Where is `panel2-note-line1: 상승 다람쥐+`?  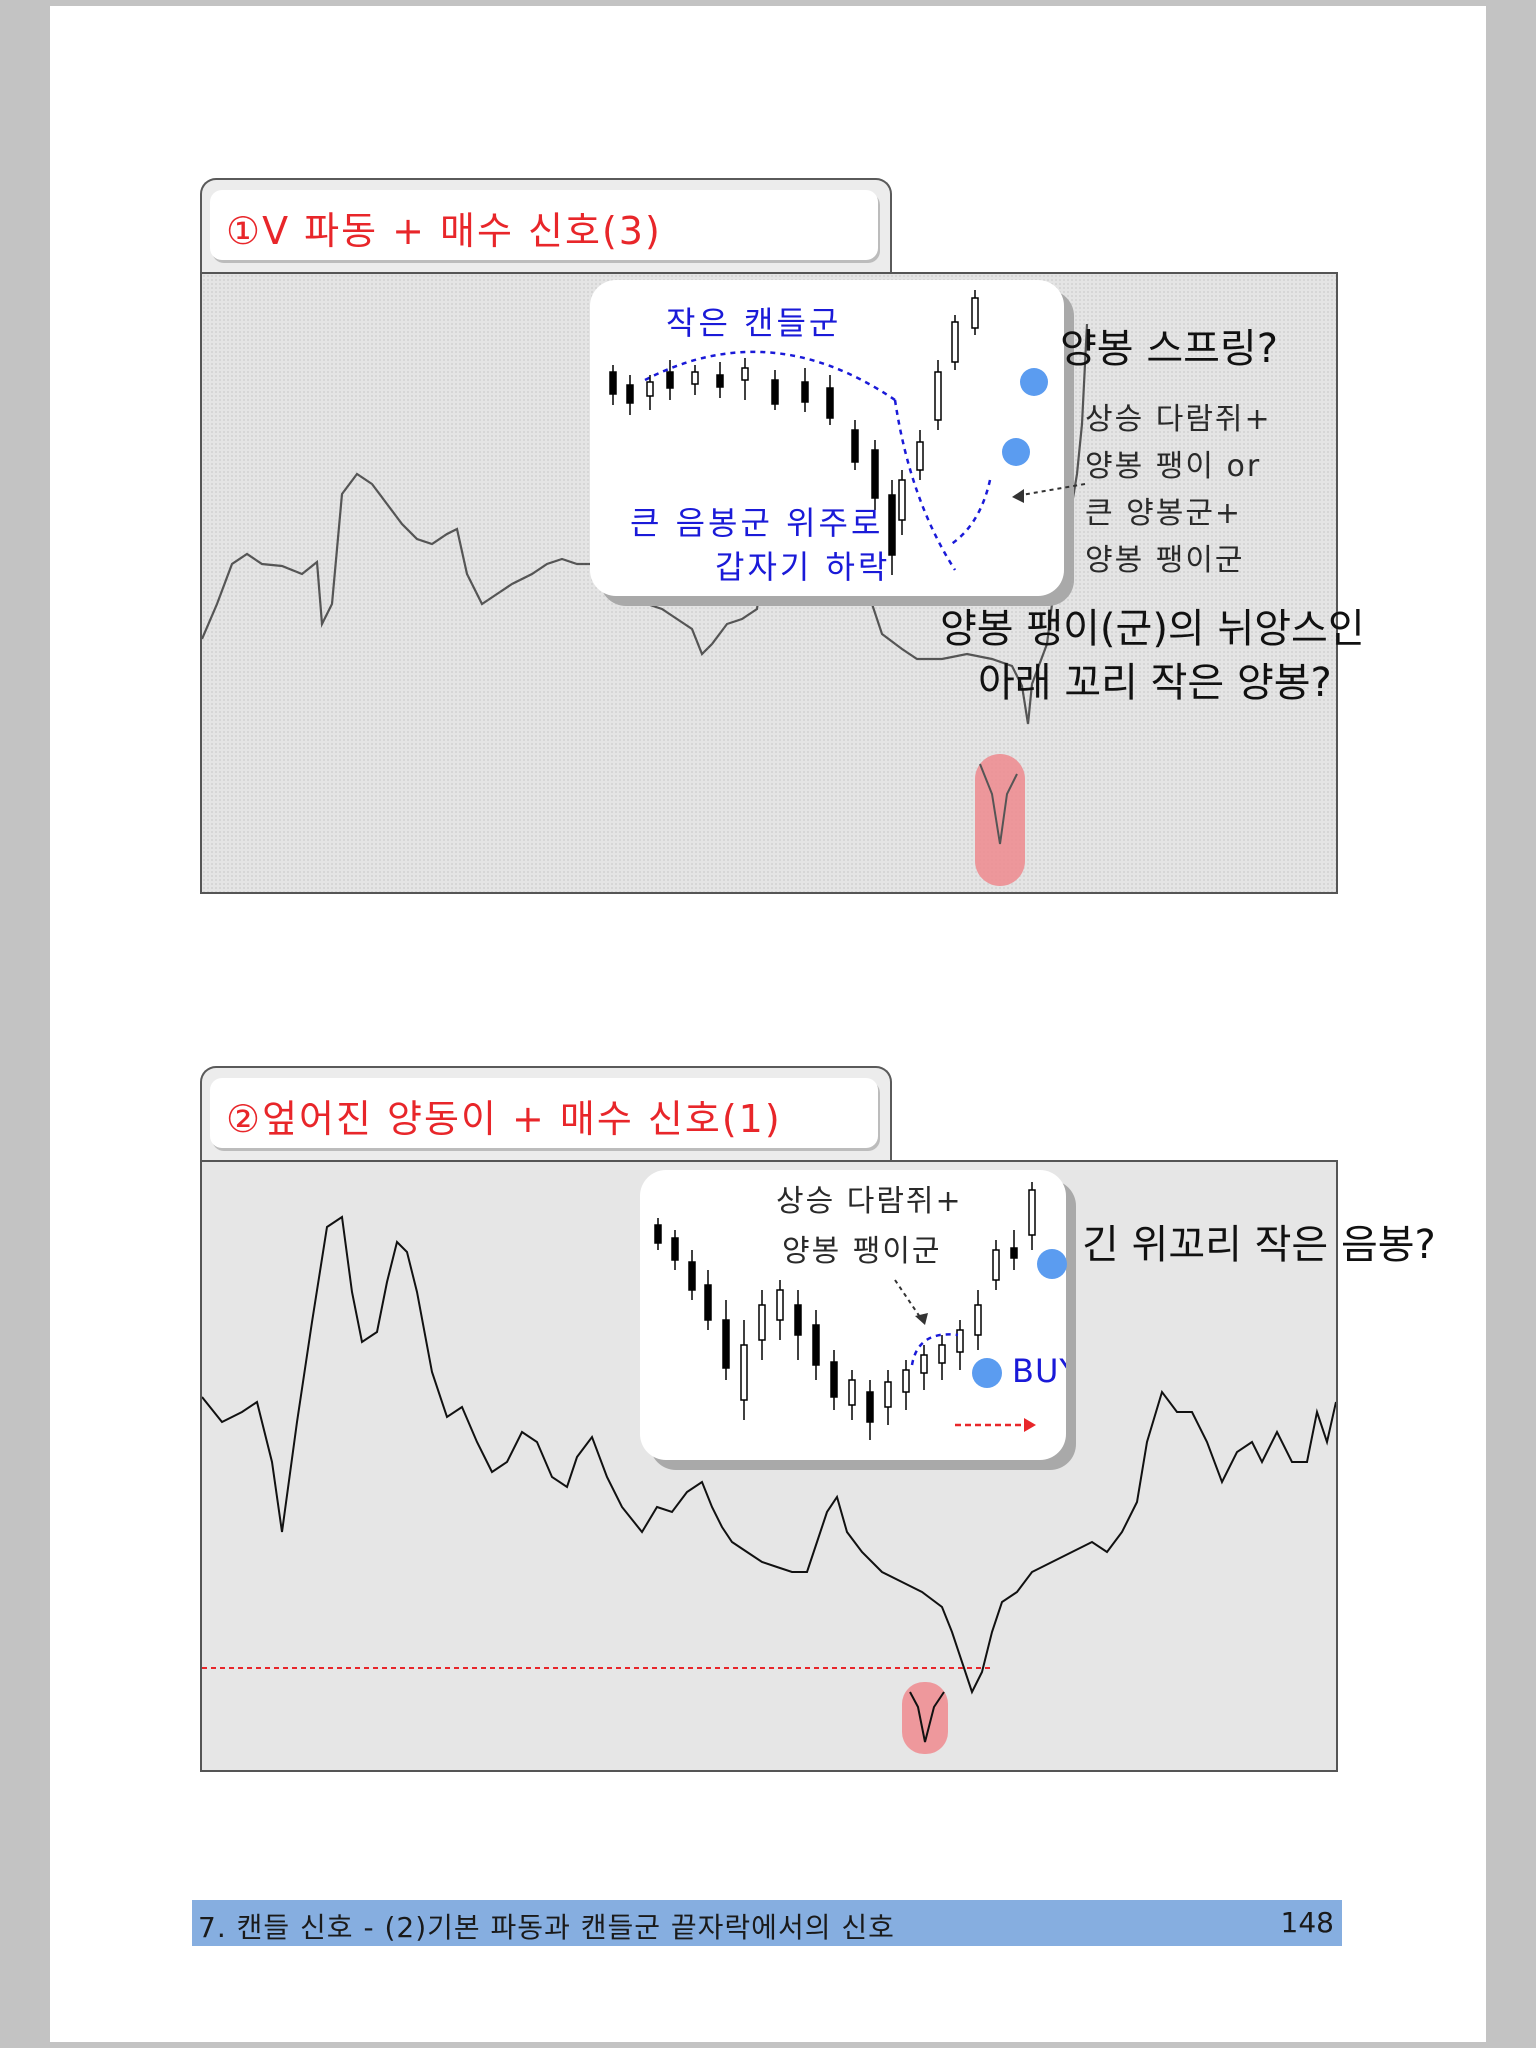
panel2-note-line1: 상승 다람쥐+ is located at coordinates (869, 1201).